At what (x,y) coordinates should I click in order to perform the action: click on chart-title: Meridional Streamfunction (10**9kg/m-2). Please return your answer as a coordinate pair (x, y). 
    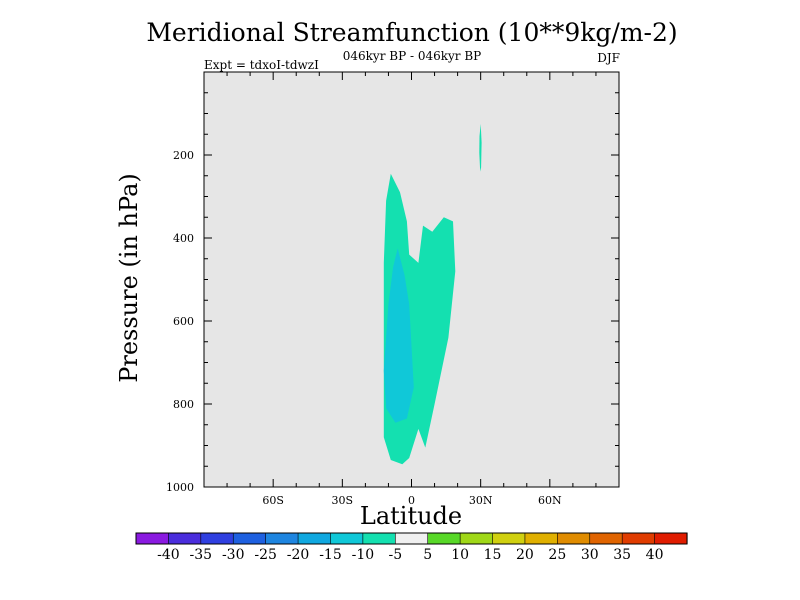
    Looking at the image, I should click on (411, 32).